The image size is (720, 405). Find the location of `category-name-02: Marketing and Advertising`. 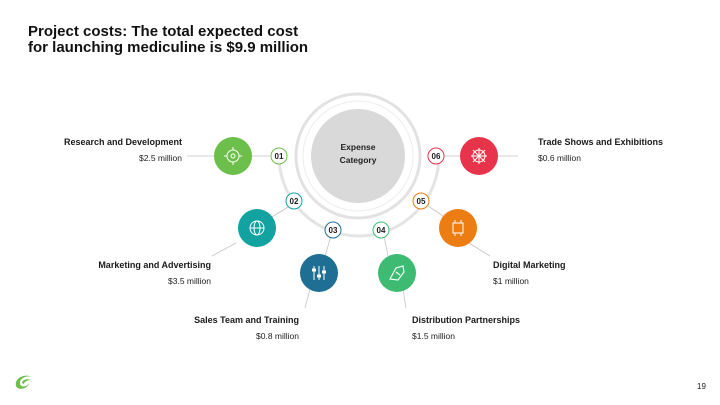

category-name-02: Marketing and Advertising is located at coordinates (154, 265).